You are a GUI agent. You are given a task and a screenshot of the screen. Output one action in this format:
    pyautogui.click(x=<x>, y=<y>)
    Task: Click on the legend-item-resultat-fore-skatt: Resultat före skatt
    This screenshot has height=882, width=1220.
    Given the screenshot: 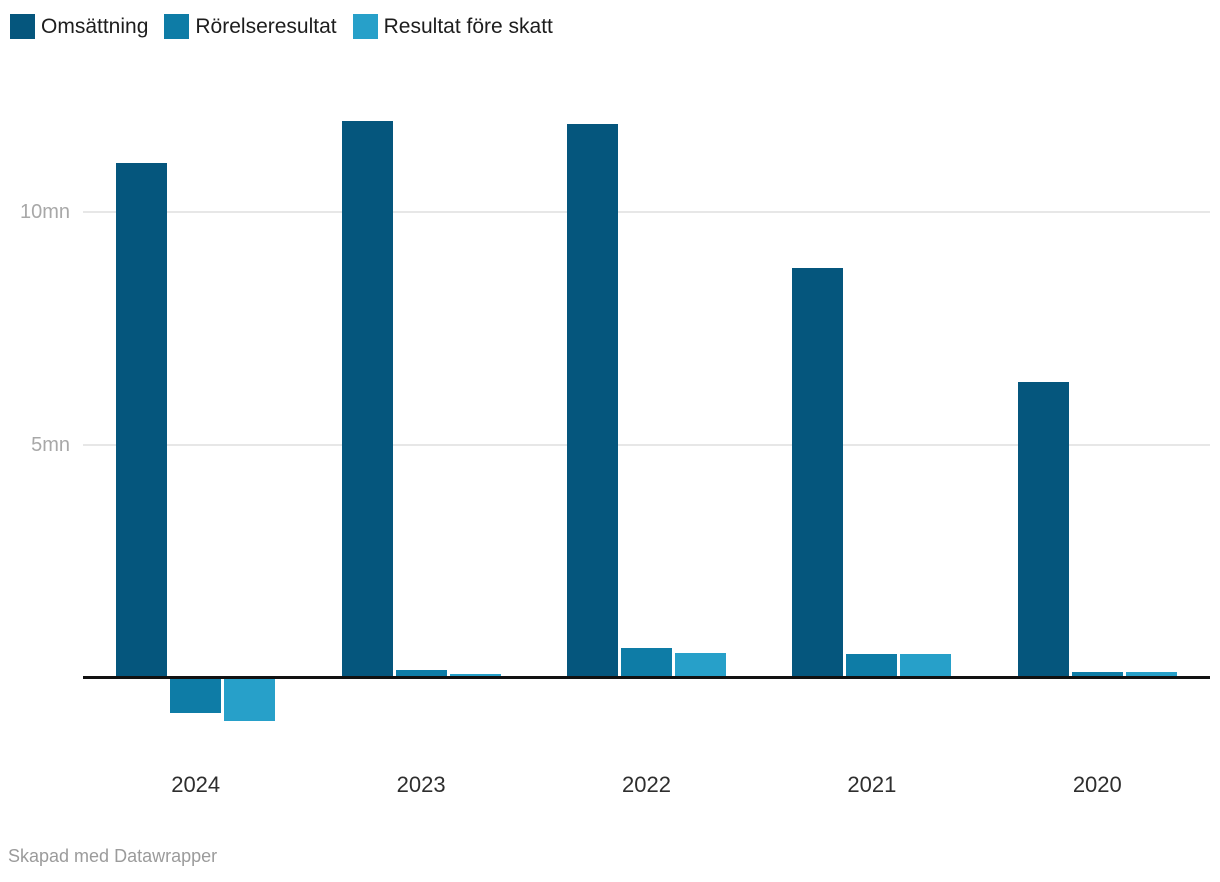 What is the action you would take?
    pyautogui.click(x=452, y=26)
    